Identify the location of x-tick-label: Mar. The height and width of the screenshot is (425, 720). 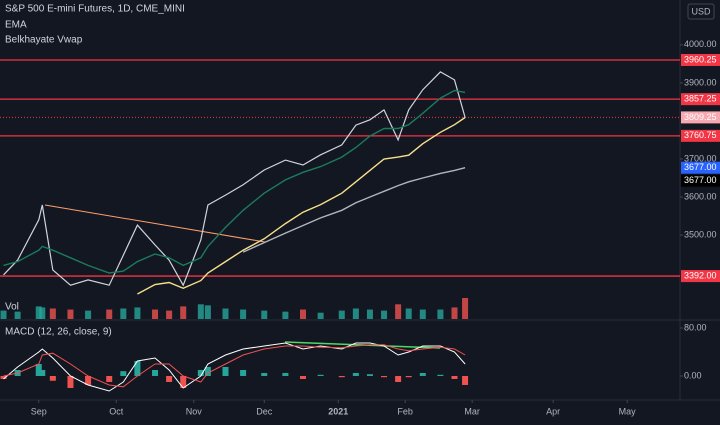
(472, 411).